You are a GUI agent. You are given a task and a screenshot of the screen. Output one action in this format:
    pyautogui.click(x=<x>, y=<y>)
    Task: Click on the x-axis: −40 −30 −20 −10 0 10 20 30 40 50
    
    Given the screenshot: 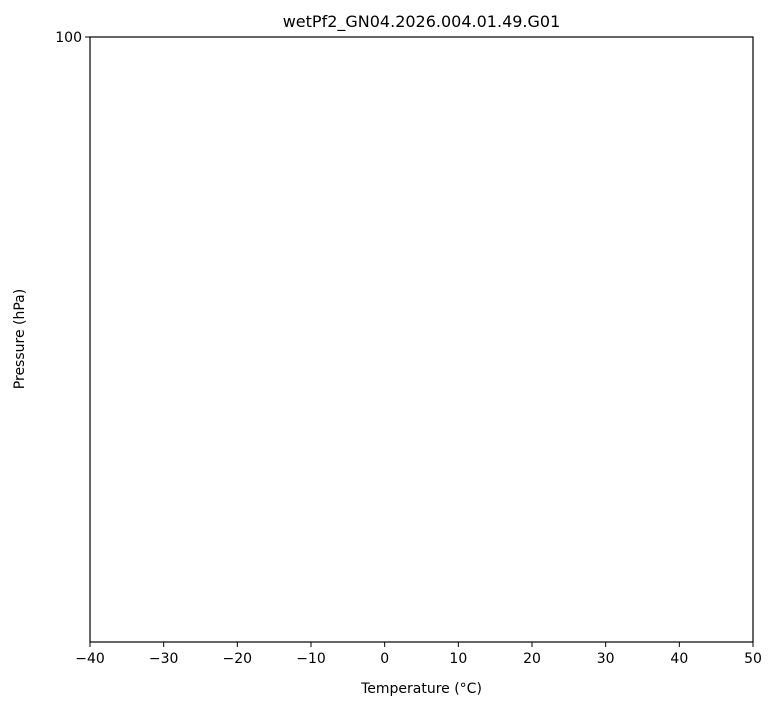 What is the action you would take?
    pyautogui.click(x=418, y=654)
    